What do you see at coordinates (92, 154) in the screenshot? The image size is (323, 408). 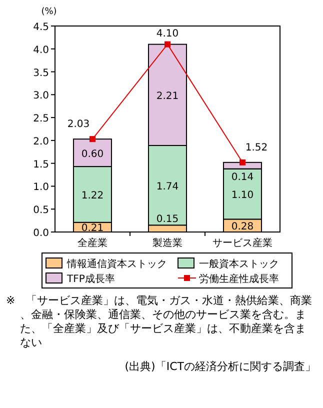 I see `data-label: 0.60` at bounding box center [92, 154].